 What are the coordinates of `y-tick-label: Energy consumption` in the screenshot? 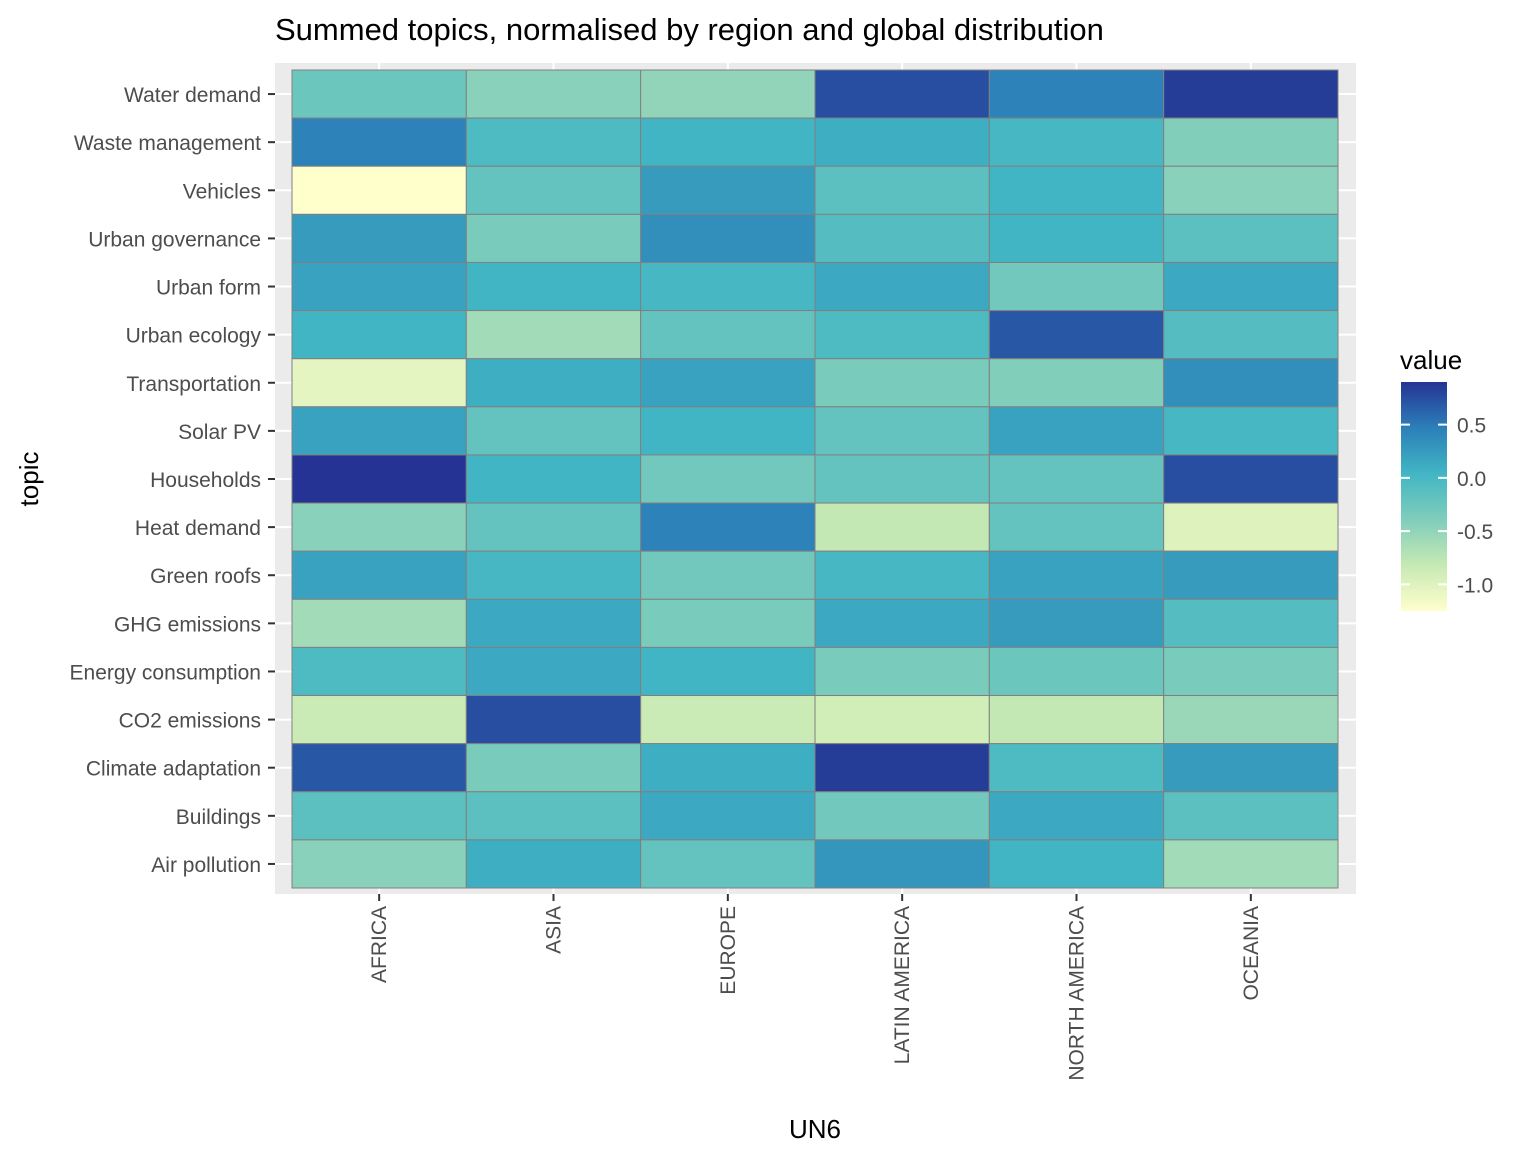 It's located at (165, 672).